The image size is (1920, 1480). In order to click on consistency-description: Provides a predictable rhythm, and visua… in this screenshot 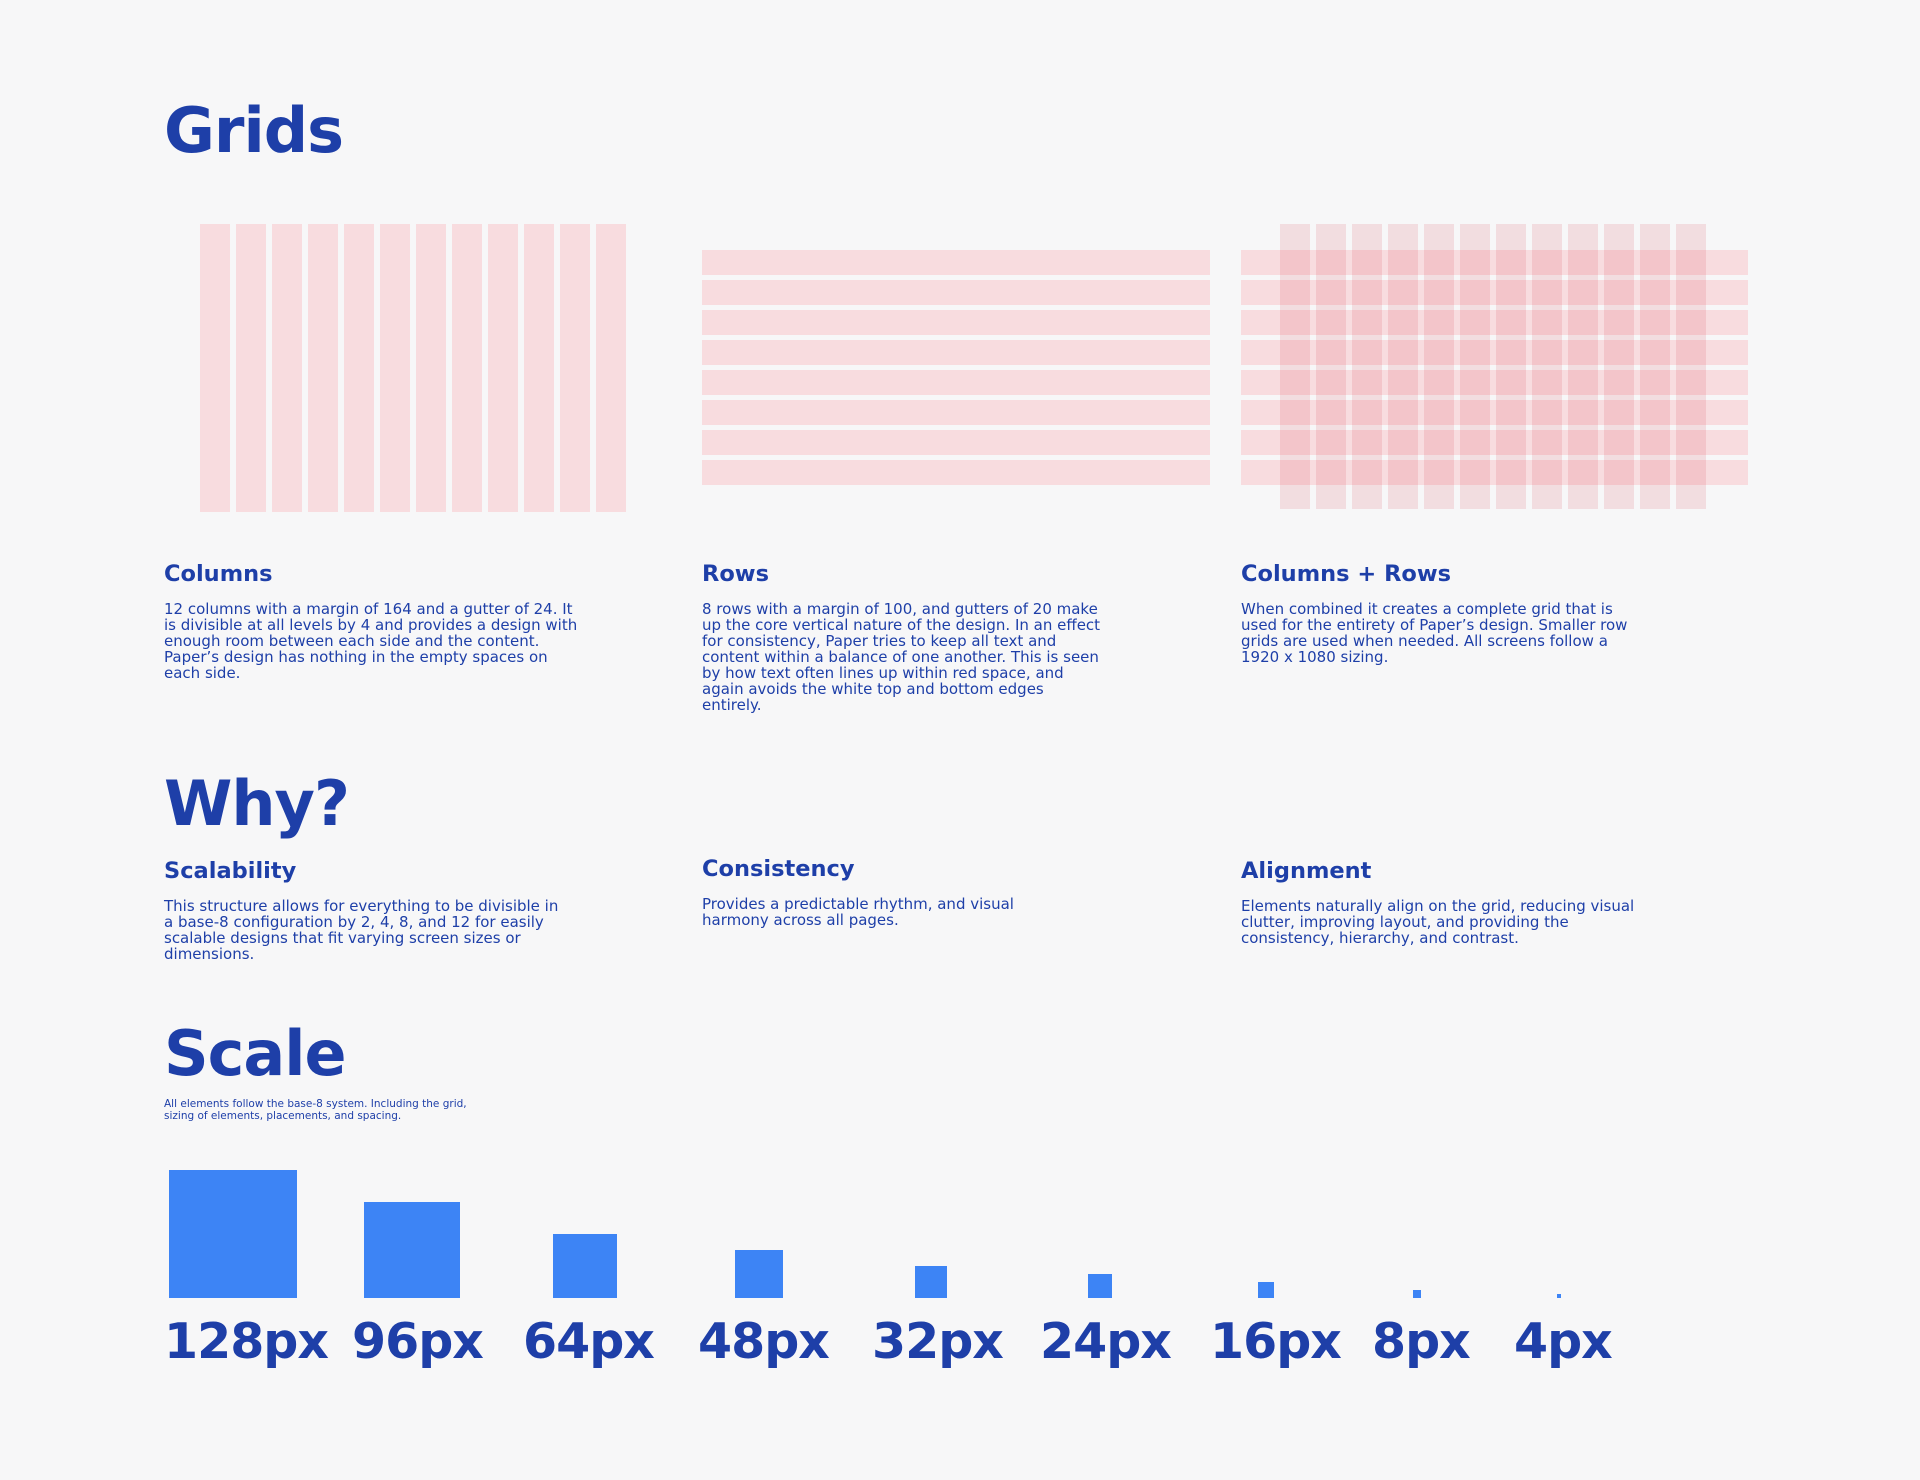, I will do `click(858, 911)`.